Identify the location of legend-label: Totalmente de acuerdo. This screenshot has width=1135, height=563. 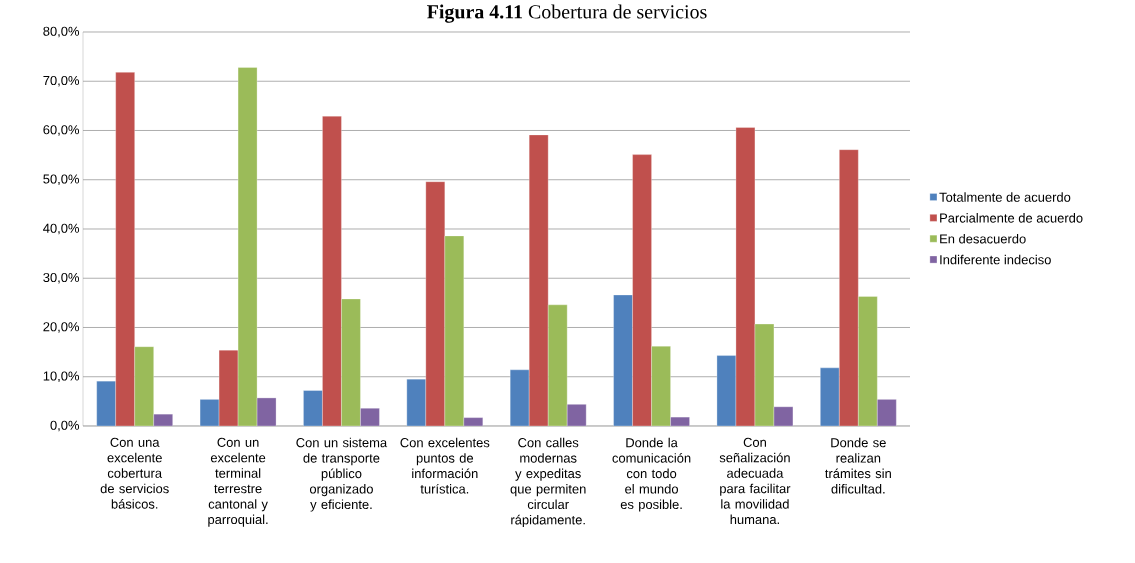
(1005, 197).